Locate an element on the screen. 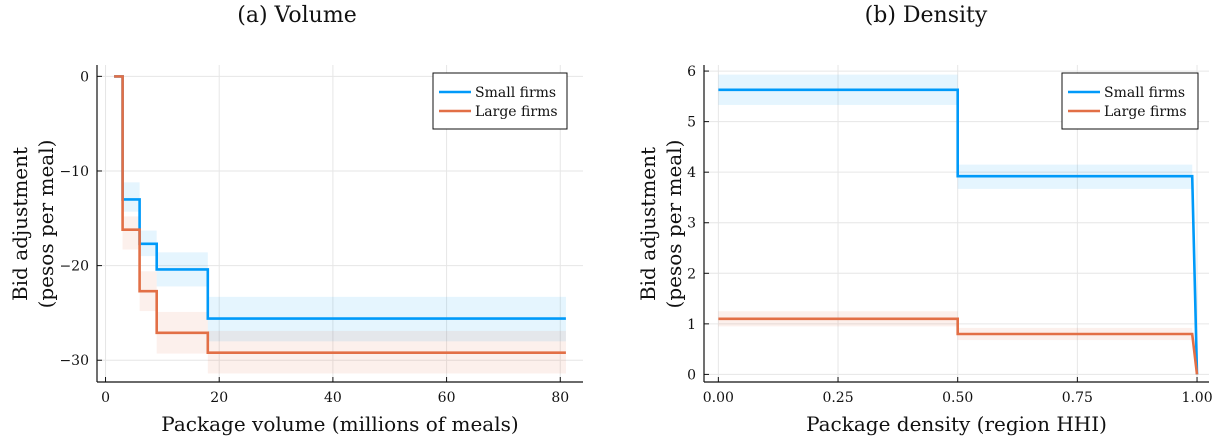  y-tick-label: 6 is located at coordinates (691, 72).